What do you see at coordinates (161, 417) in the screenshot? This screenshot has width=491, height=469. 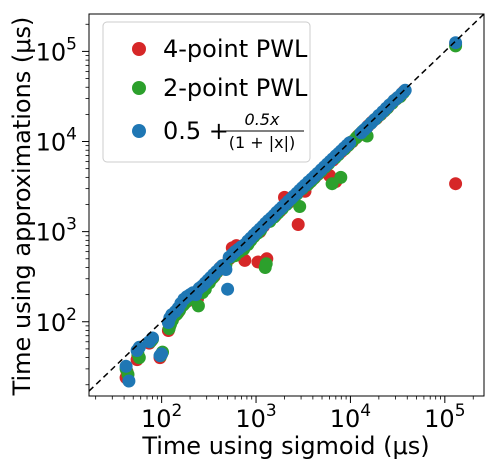 I see `x-tick-label-2: 10²` at bounding box center [161, 417].